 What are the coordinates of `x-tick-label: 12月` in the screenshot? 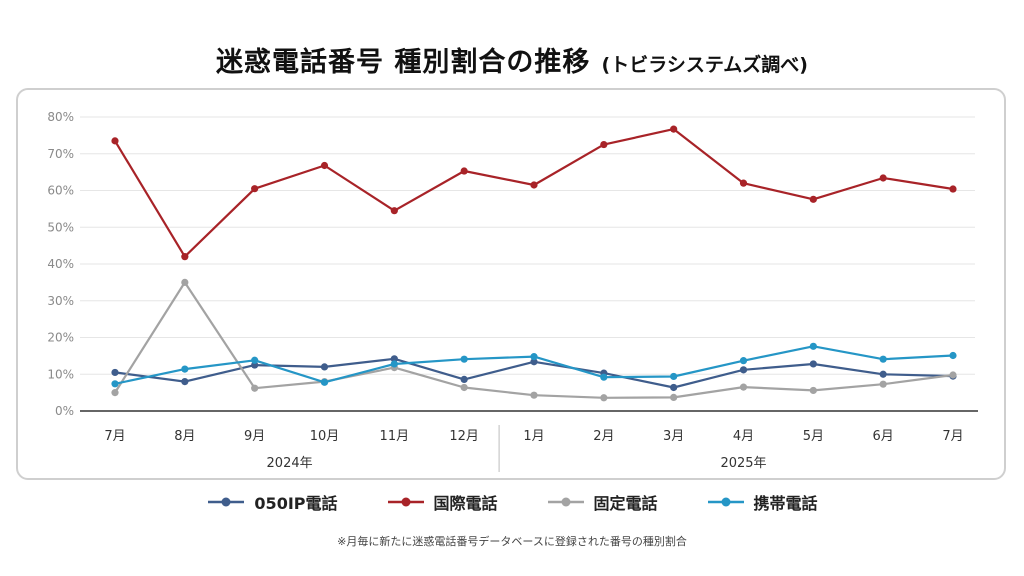 It's located at (464, 436).